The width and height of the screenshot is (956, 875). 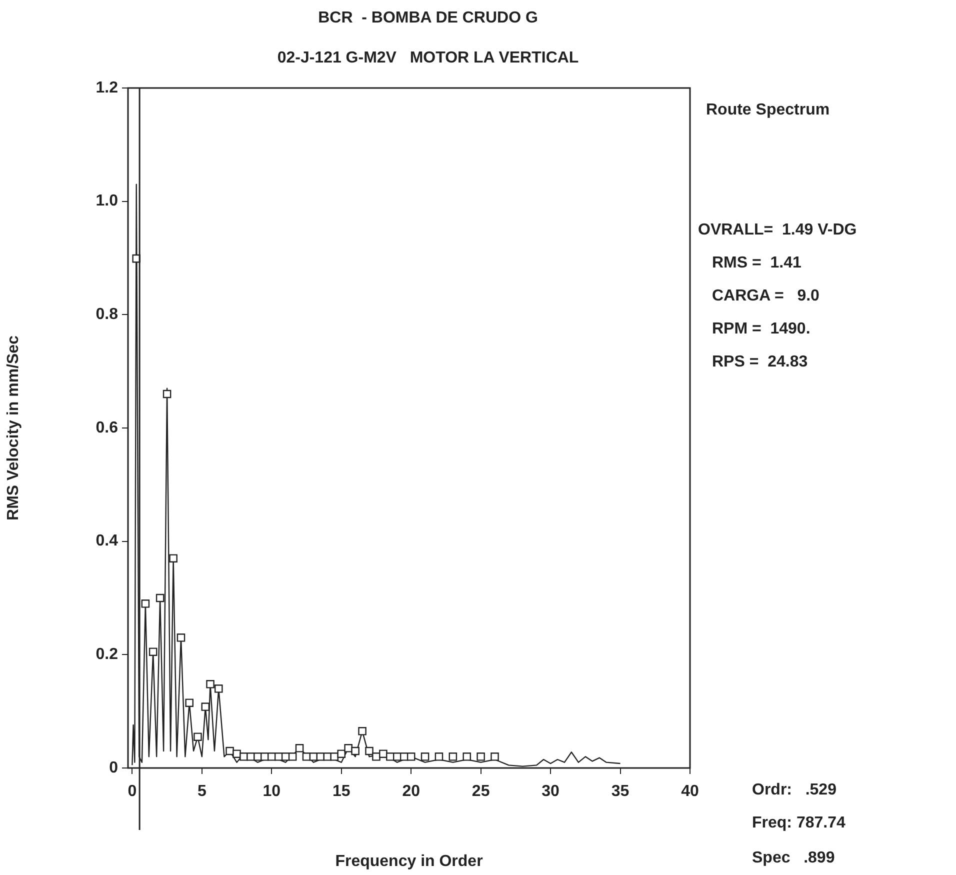 What do you see at coordinates (107, 201) in the screenshot?
I see `y-tick-label: 1.0` at bounding box center [107, 201].